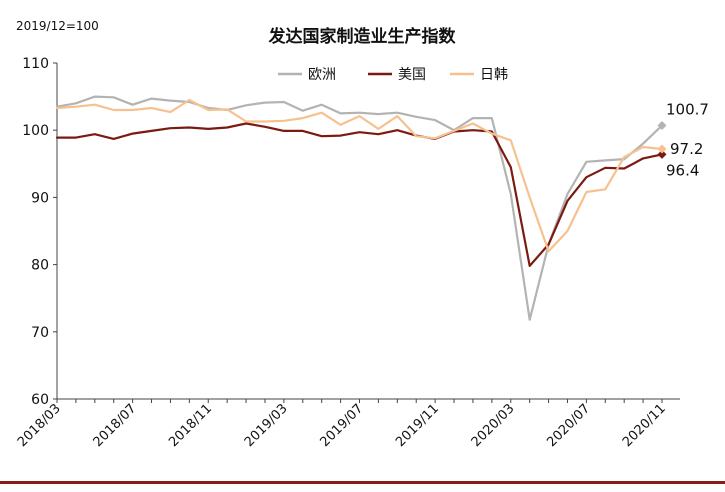 This screenshot has height=492, width=725. What do you see at coordinates (35, 64) in the screenshot?
I see `y-tick-label: 110` at bounding box center [35, 64].